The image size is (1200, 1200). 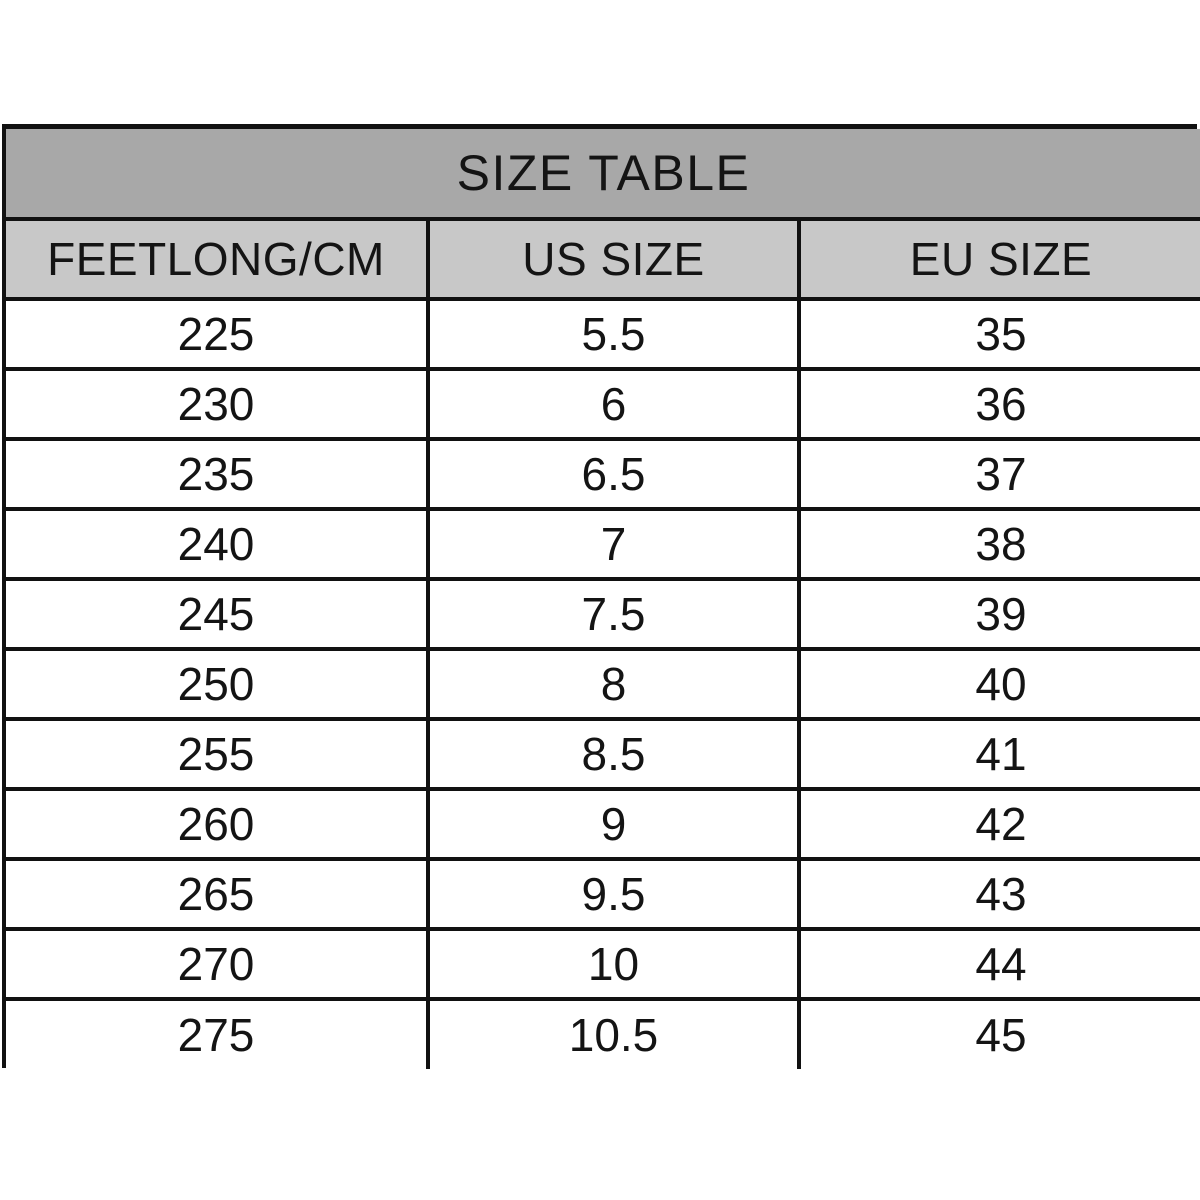 What do you see at coordinates (999, 545) in the screenshot?
I see `cell-eu-size: 38` at bounding box center [999, 545].